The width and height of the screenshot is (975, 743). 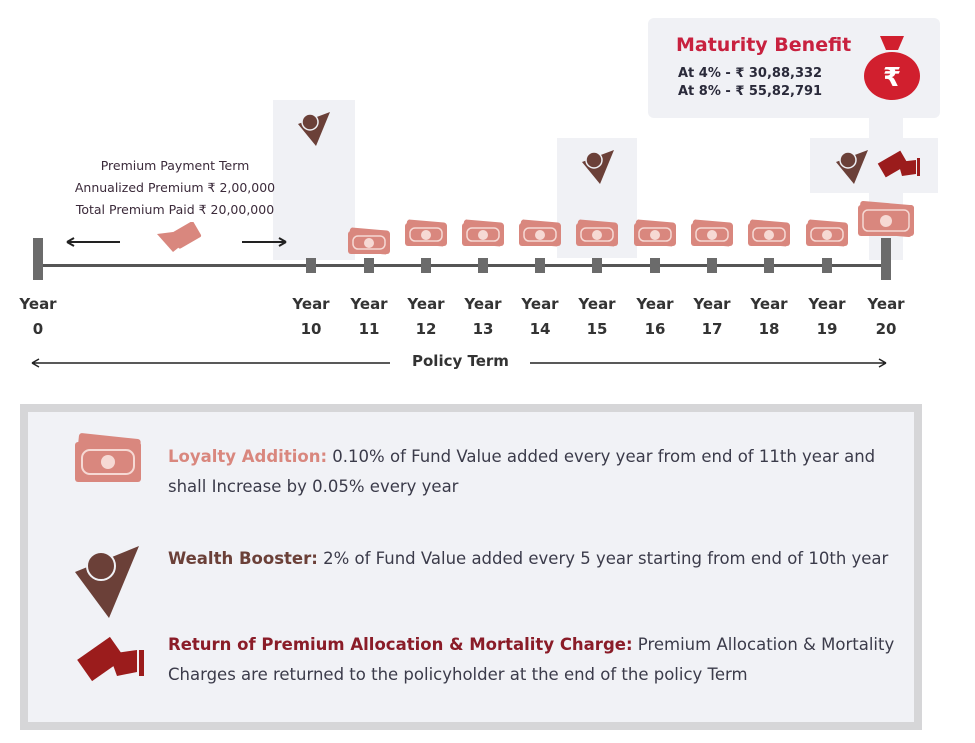 What do you see at coordinates (110, 659) in the screenshot?
I see `return-of-charges-legend-icon` at bounding box center [110, 659].